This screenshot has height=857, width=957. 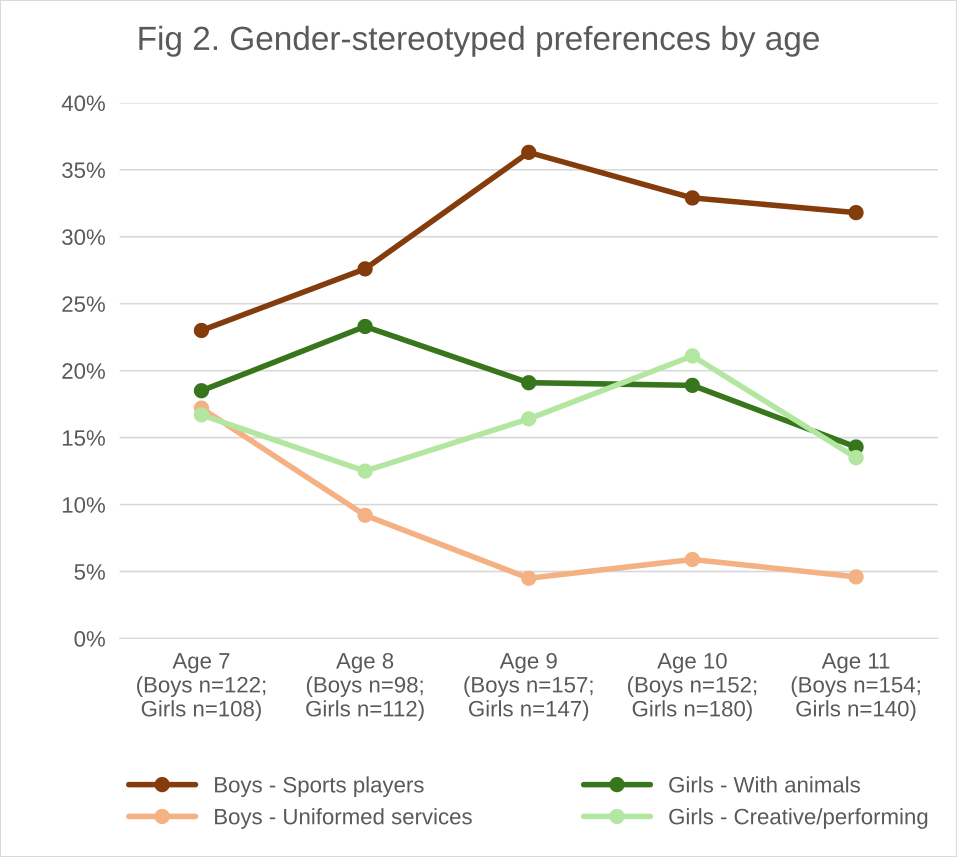 What do you see at coordinates (83, 170) in the screenshot?
I see `y-tick-label: 35%` at bounding box center [83, 170].